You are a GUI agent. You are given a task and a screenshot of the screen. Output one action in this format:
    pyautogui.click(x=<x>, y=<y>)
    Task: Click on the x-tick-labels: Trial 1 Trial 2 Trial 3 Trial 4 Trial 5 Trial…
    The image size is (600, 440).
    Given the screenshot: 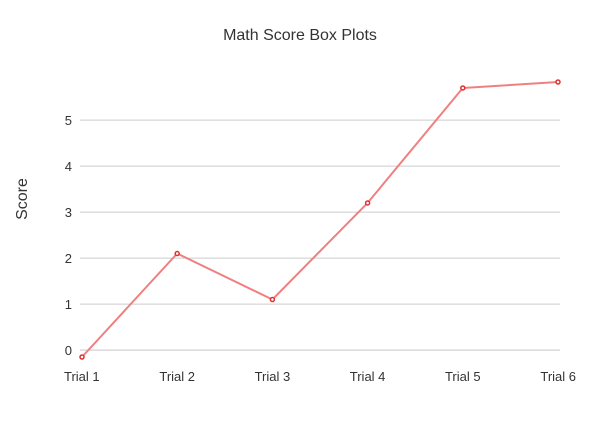 What is the action you would take?
    pyautogui.click(x=320, y=376)
    